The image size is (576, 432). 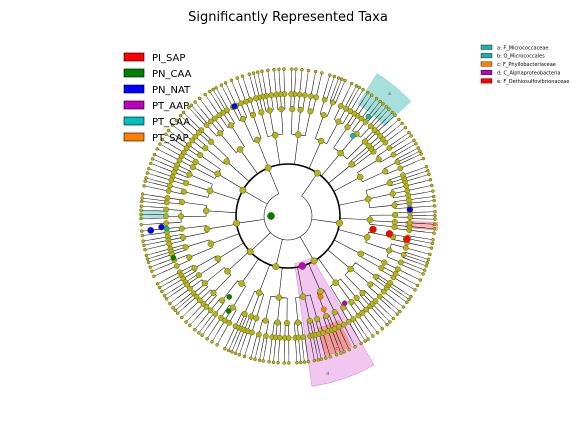 What do you see at coordinates (533, 82) in the screenshot?
I see `clade-legend-label: e: F_Dethiosulfovibrionaceae` at bounding box center [533, 82].